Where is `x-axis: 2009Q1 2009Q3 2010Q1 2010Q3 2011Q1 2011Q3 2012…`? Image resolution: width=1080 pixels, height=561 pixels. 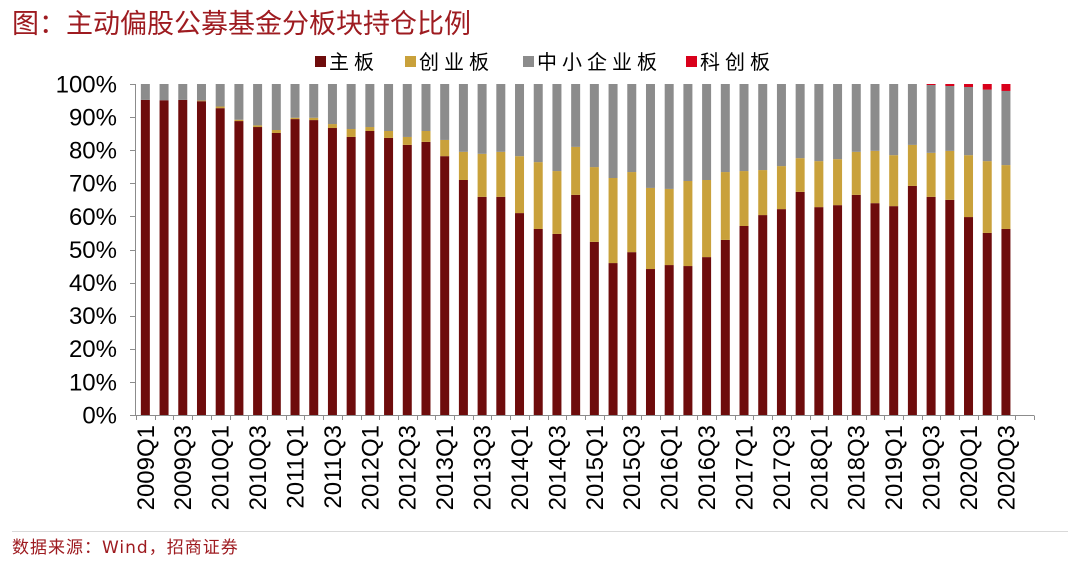 x-axis: 2009Q1 2009Q3 2010Q1 2010Q3 2011Q1 2011Q3 2012… is located at coordinates (584, 462).